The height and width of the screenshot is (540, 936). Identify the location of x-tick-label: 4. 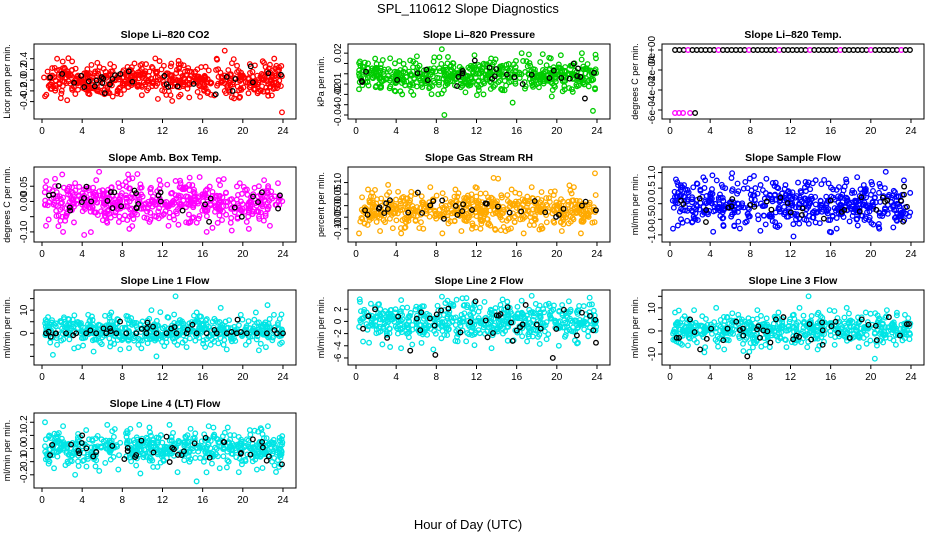
(82, 377).